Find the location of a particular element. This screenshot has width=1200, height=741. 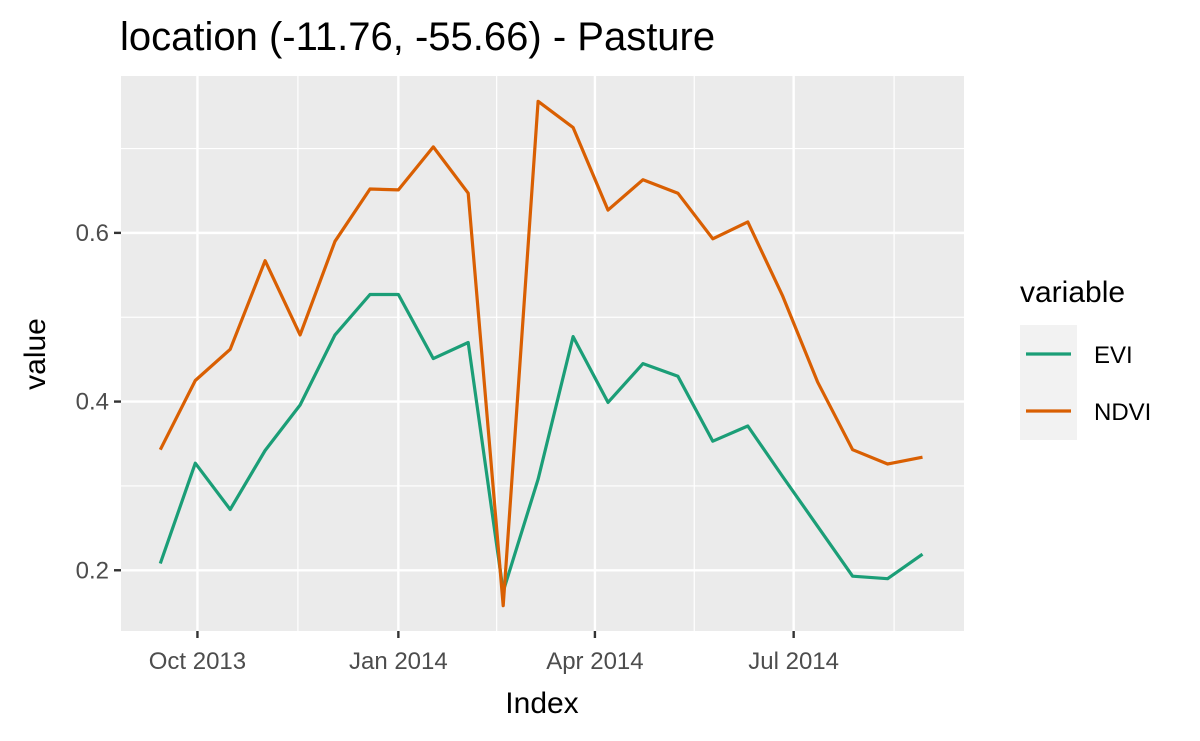

legend-title: variable is located at coordinates (1072, 292).